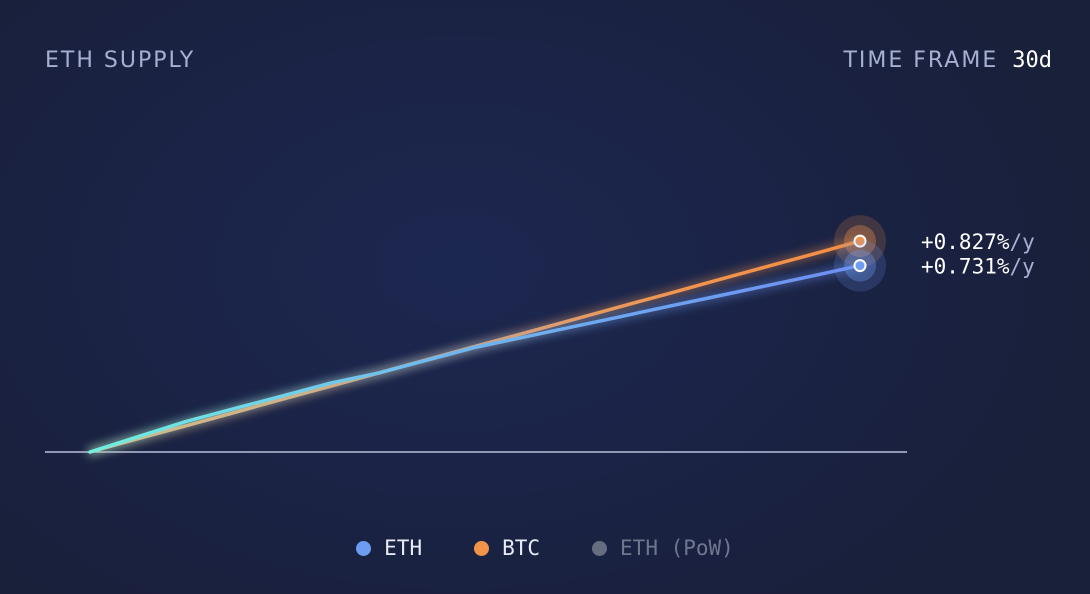 This screenshot has width=1090, height=594. What do you see at coordinates (364, 548) in the screenshot?
I see `legend-dot-eth` at bounding box center [364, 548].